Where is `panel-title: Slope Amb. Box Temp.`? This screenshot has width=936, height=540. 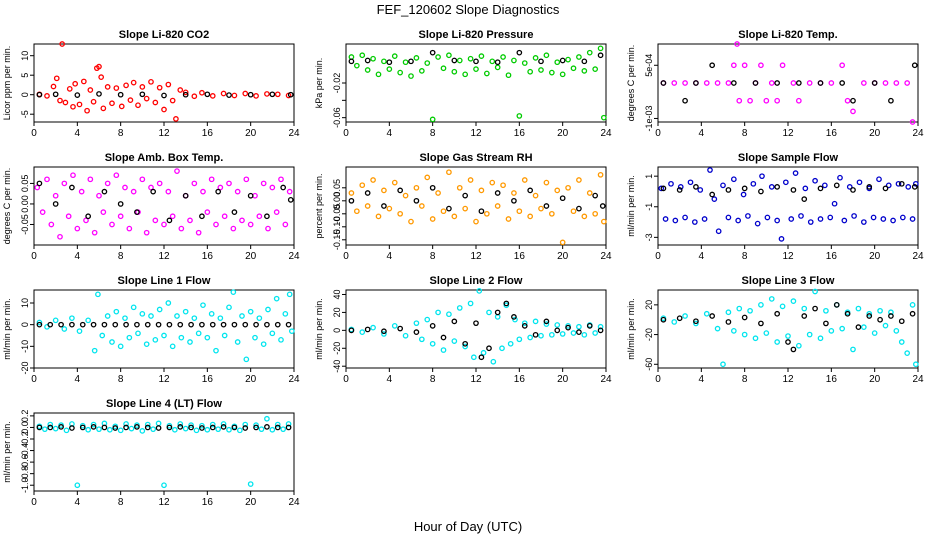
panel-title: Slope Amb. Box Temp. is located at coordinates (164, 158).